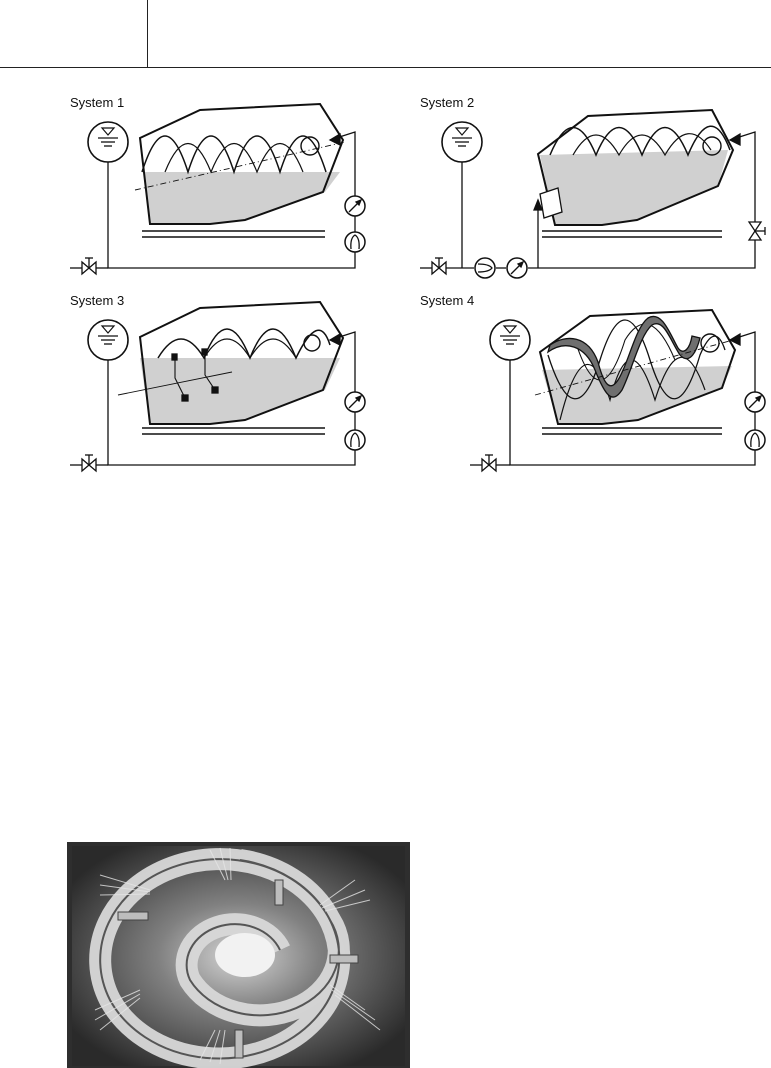 The height and width of the screenshot is (1068, 771). I want to click on helical-band, so click(623, 356).